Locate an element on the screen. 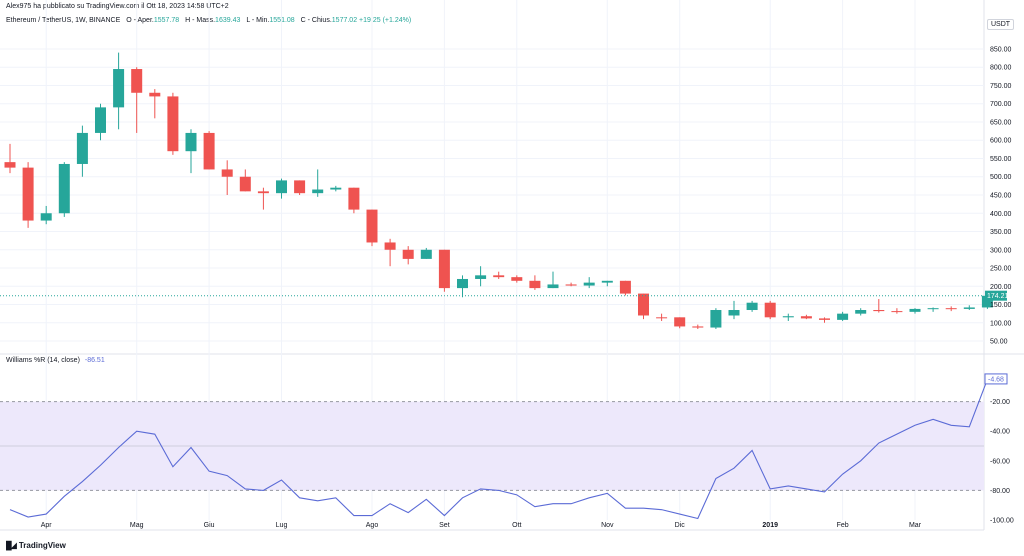 The height and width of the screenshot is (556, 1024). williams-tick-label: -20.00 is located at coordinates (1000, 402).